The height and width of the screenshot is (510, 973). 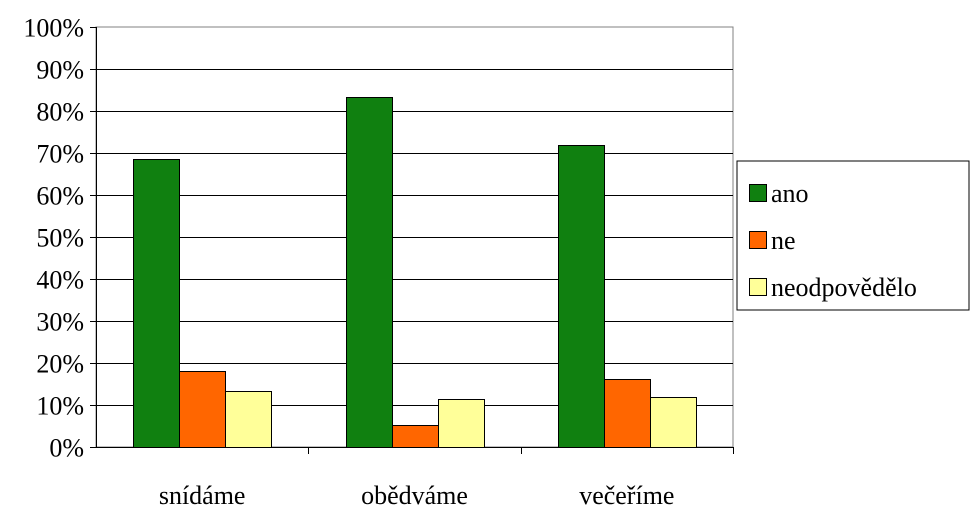 I want to click on y-tick-labels: 0% 10% 20% 30% 40% 50% 60% 70% 80% 90% 100%, so click(x=53, y=238).